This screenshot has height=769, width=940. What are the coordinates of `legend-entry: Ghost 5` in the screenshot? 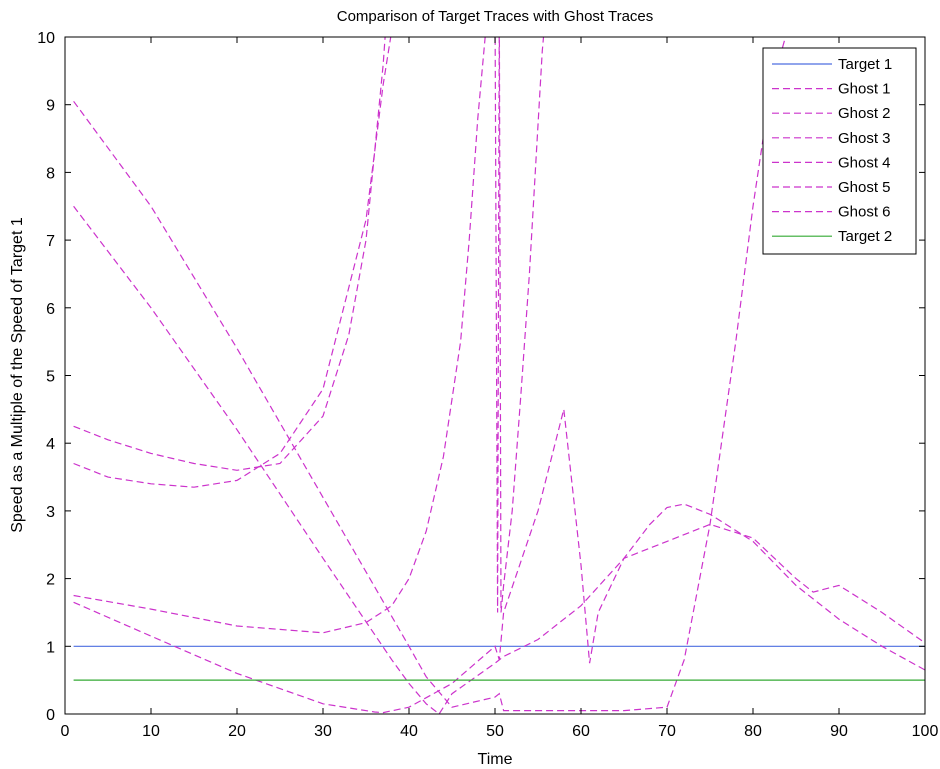 It's located at (864, 187).